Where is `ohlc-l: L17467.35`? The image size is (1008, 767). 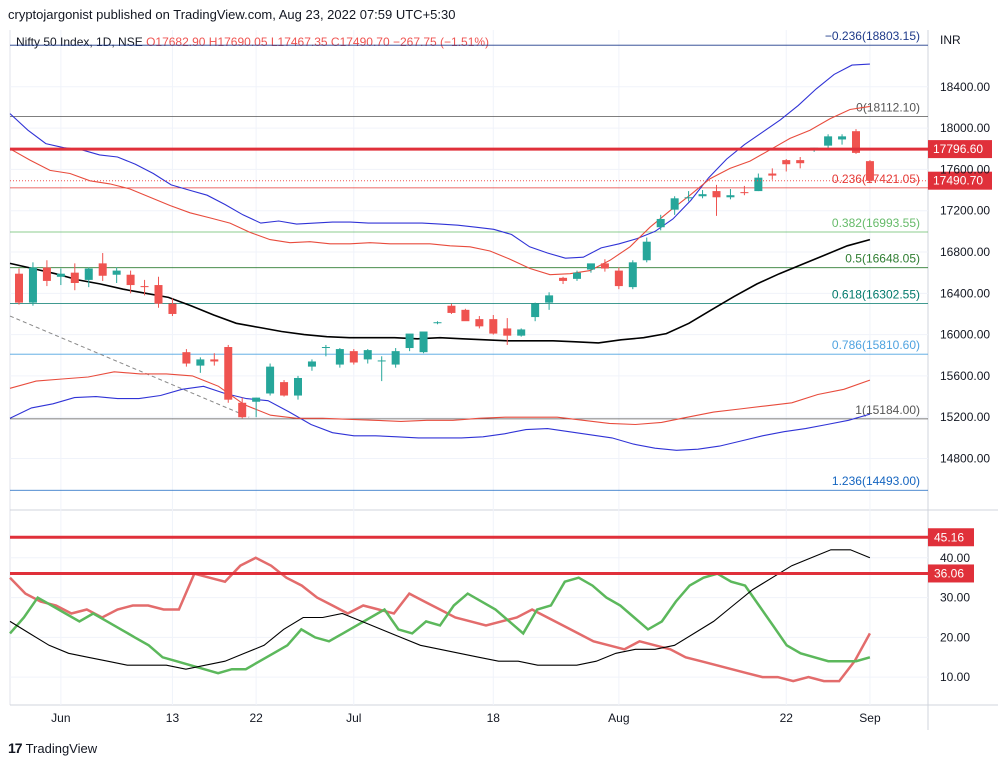 ohlc-l: L17467.35 is located at coordinates (301, 42).